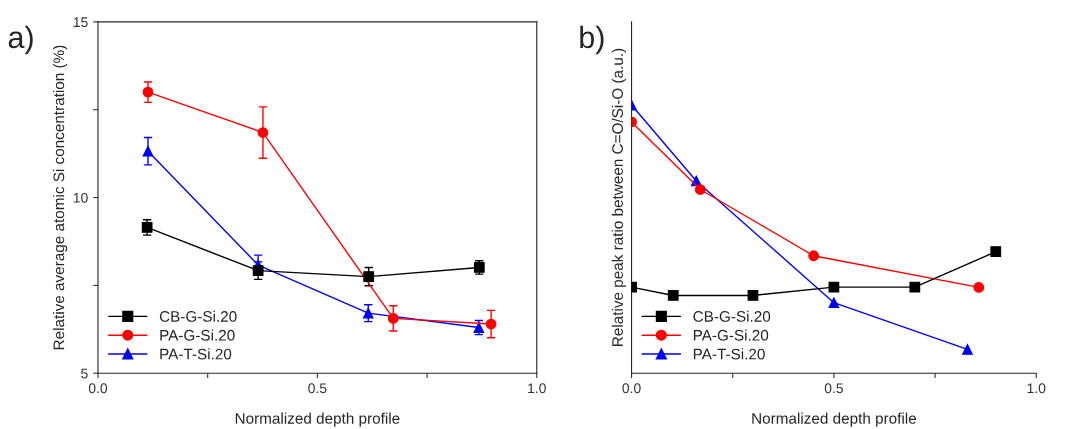 The height and width of the screenshot is (429, 1065). I want to click on chart-title: b), so click(592, 40).